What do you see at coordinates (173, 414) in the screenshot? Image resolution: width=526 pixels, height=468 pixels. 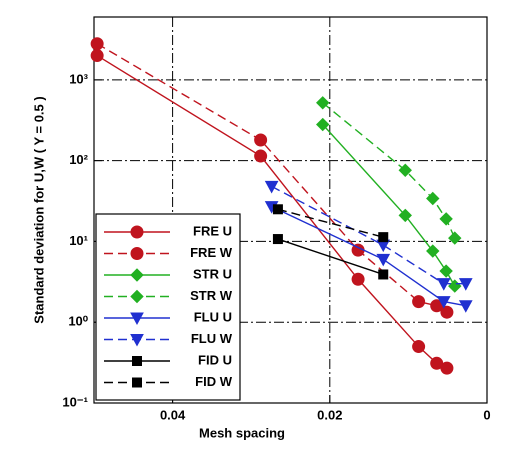 I see `x-tick-label: 0.04` at bounding box center [173, 414].